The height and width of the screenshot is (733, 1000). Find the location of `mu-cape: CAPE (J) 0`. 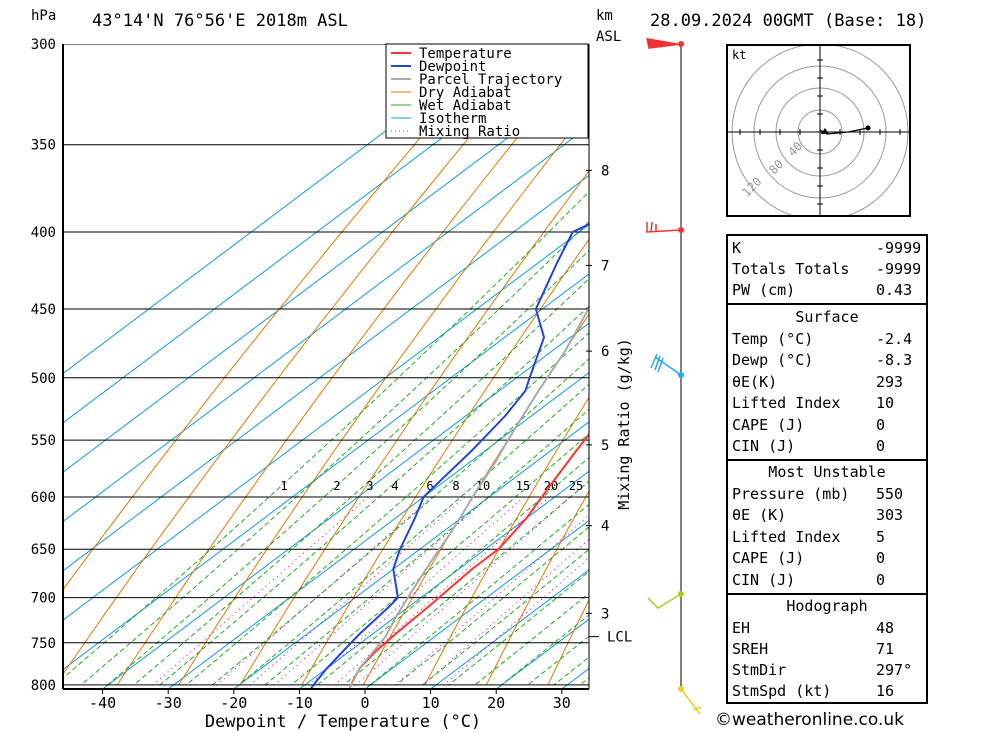

mu-cape: CAPE (J) 0 is located at coordinates (809, 558).